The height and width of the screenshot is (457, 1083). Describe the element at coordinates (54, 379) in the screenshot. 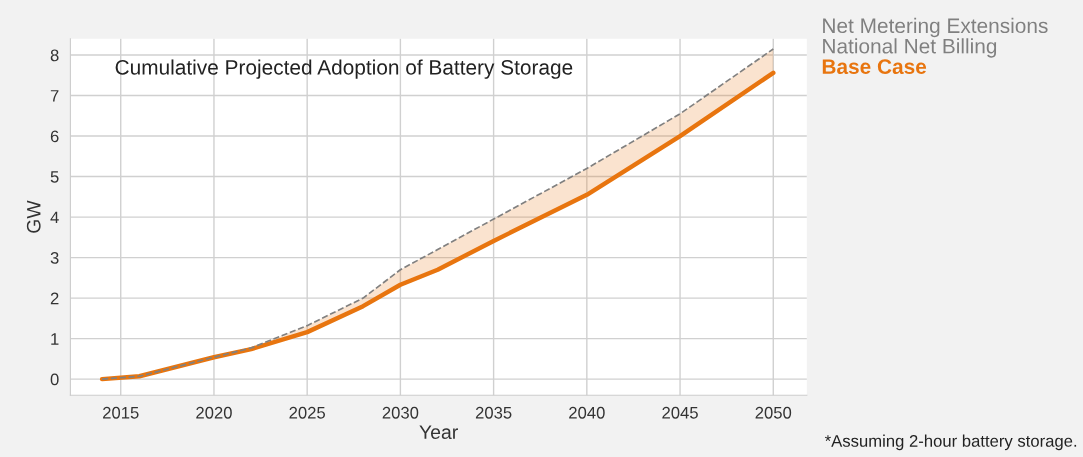

I see `y-tick-label: 0` at that location.